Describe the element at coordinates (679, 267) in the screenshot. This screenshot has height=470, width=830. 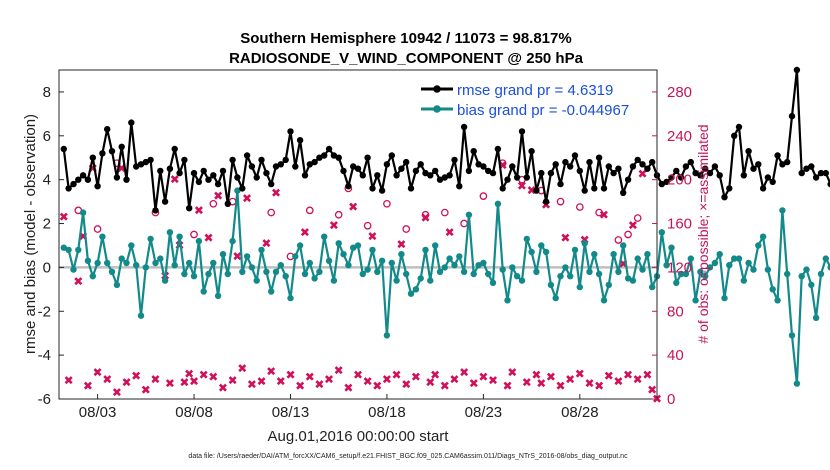
I see `y-right-tick-label: 120` at that location.